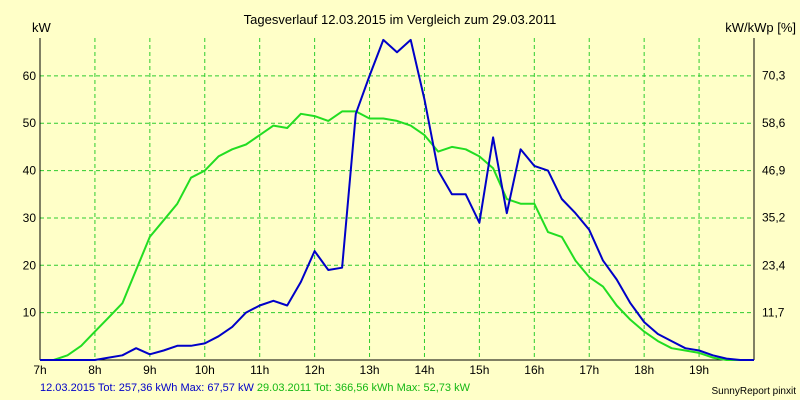 The height and width of the screenshot is (400, 800). Describe the element at coordinates (644, 370) in the screenshot. I see `x-tick-label: 18h` at that location.